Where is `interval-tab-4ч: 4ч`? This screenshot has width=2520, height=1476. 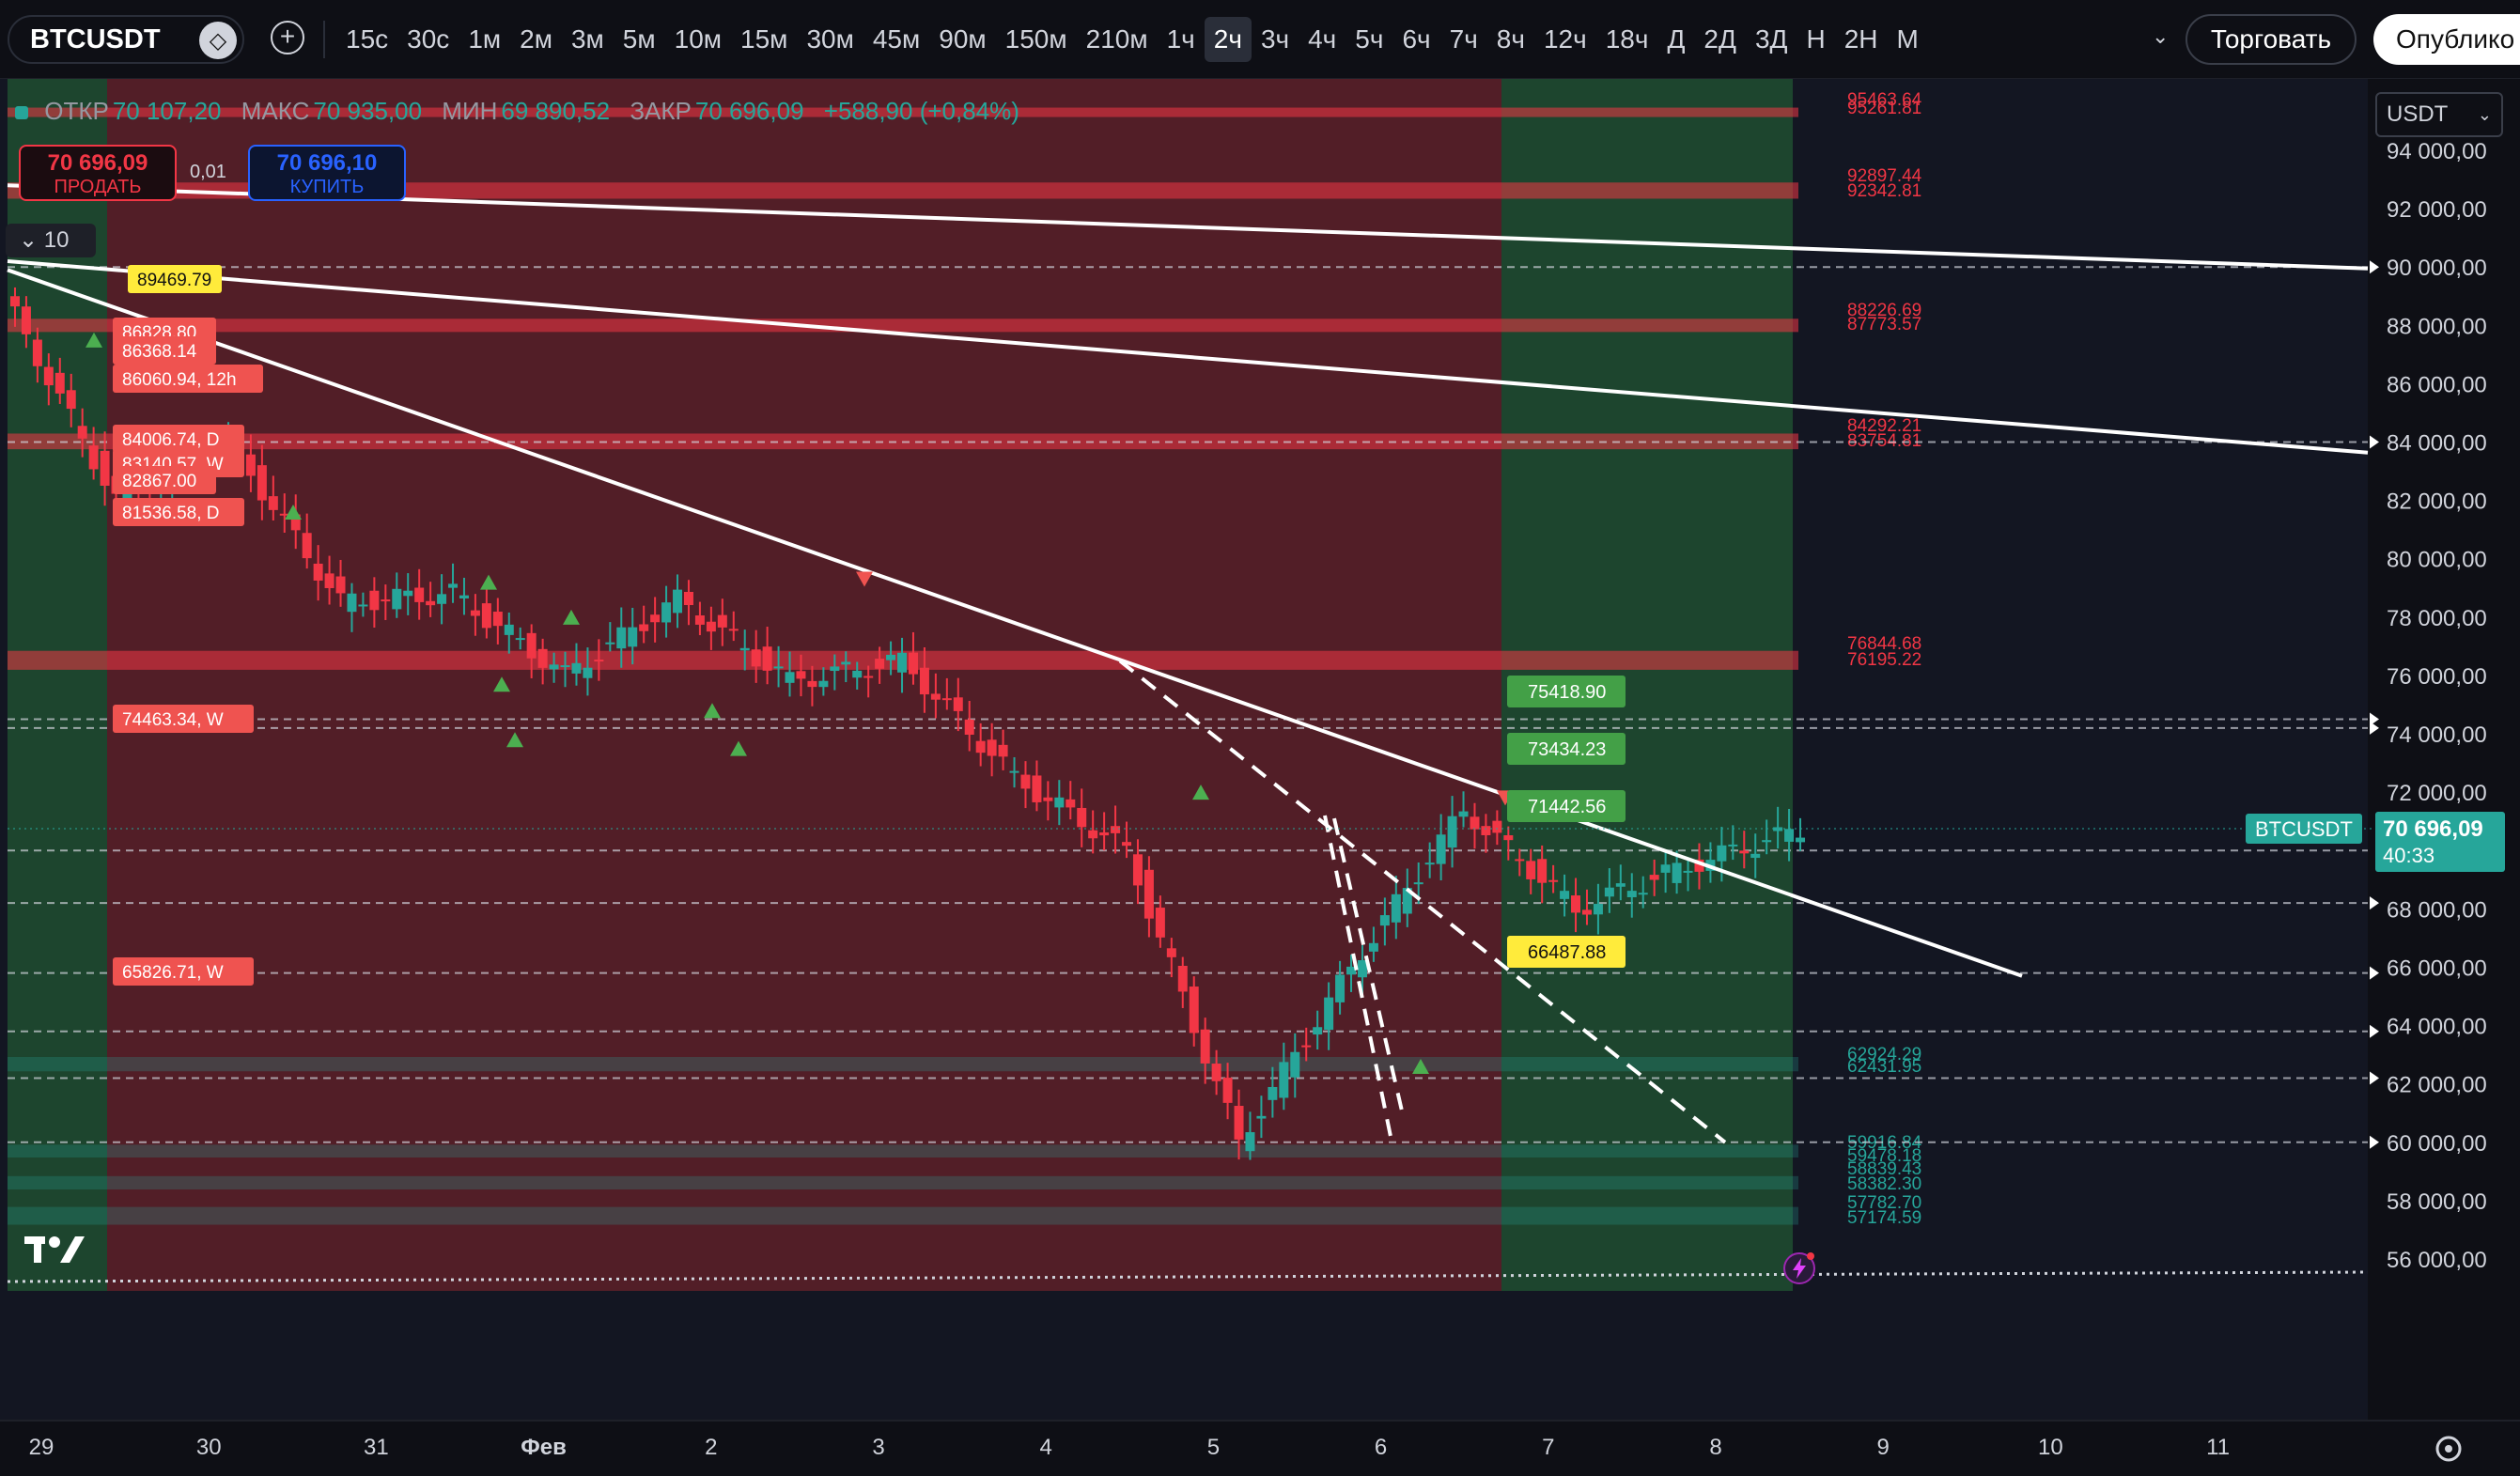
interval-tab-4ч: 4ч is located at coordinates (1322, 39).